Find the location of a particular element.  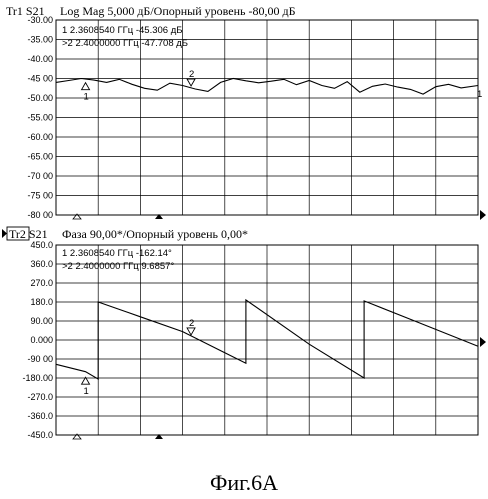

y-tick-label: 450.0 is located at coordinates (41, 245).